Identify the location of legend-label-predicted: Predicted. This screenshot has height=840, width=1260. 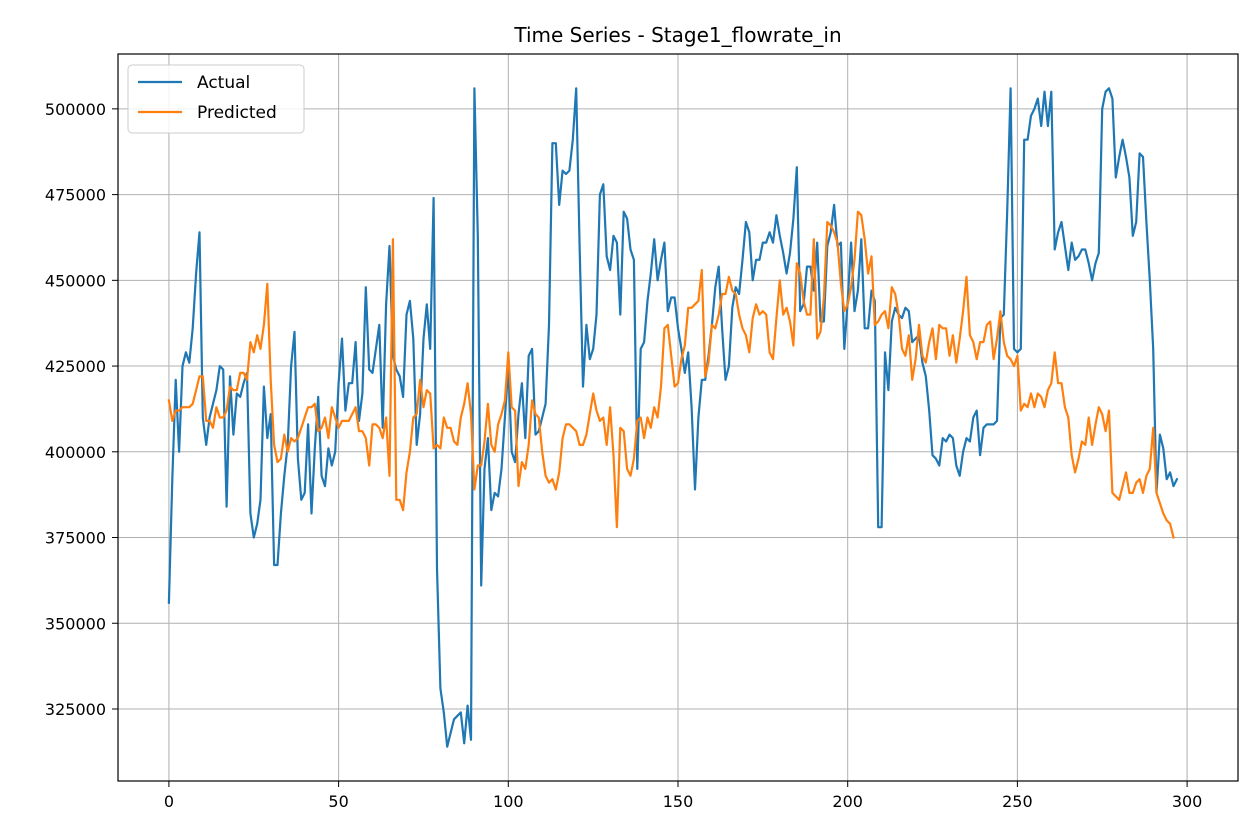
(237, 113).